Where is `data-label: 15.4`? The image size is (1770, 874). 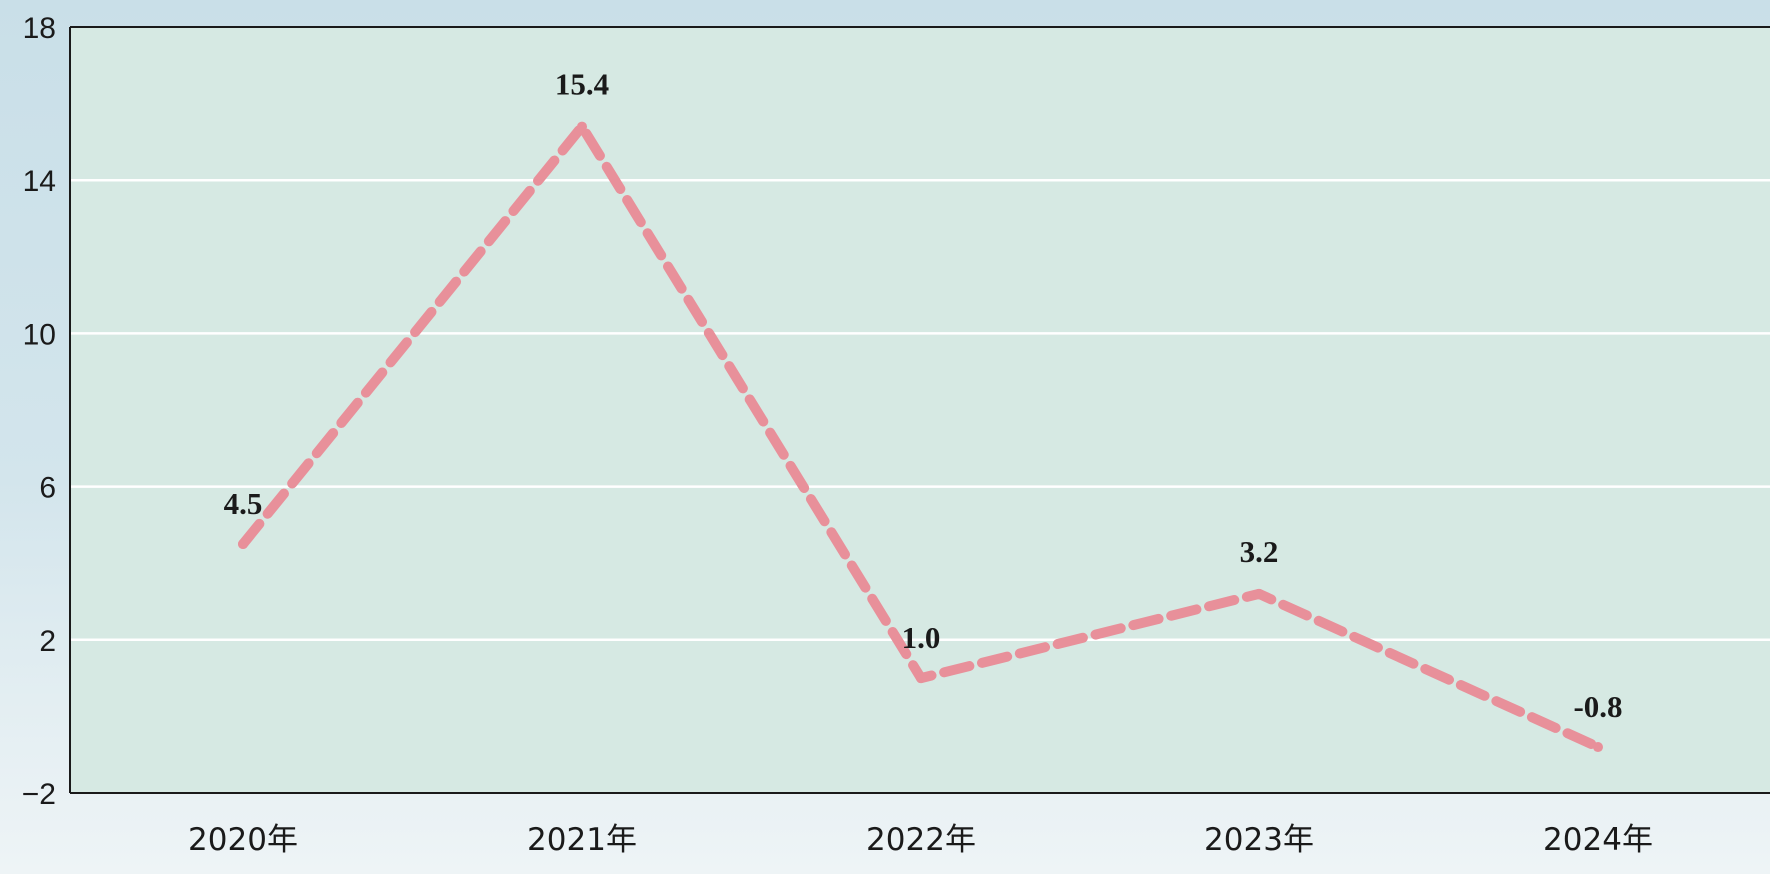 data-label: 15.4 is located at coordinates (582, 84).